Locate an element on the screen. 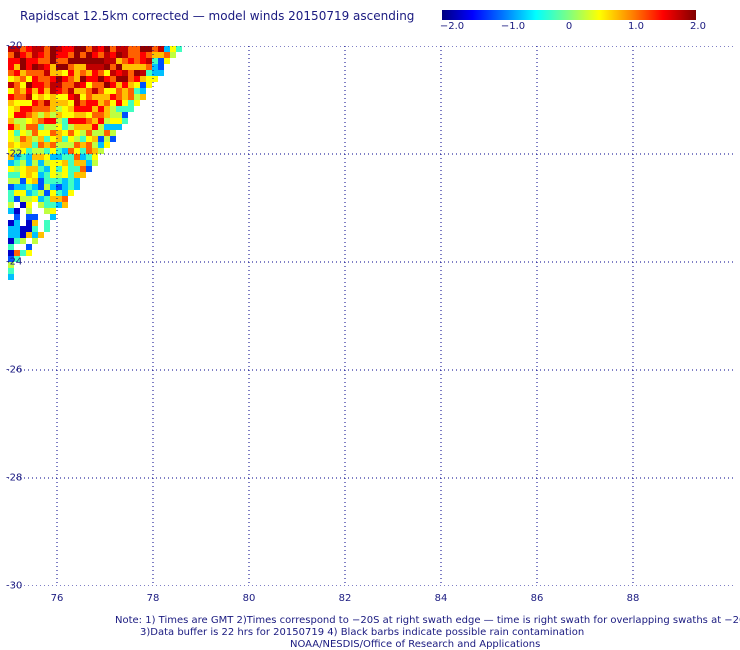  lat-label: -30 is located at coordinates (14, 586).